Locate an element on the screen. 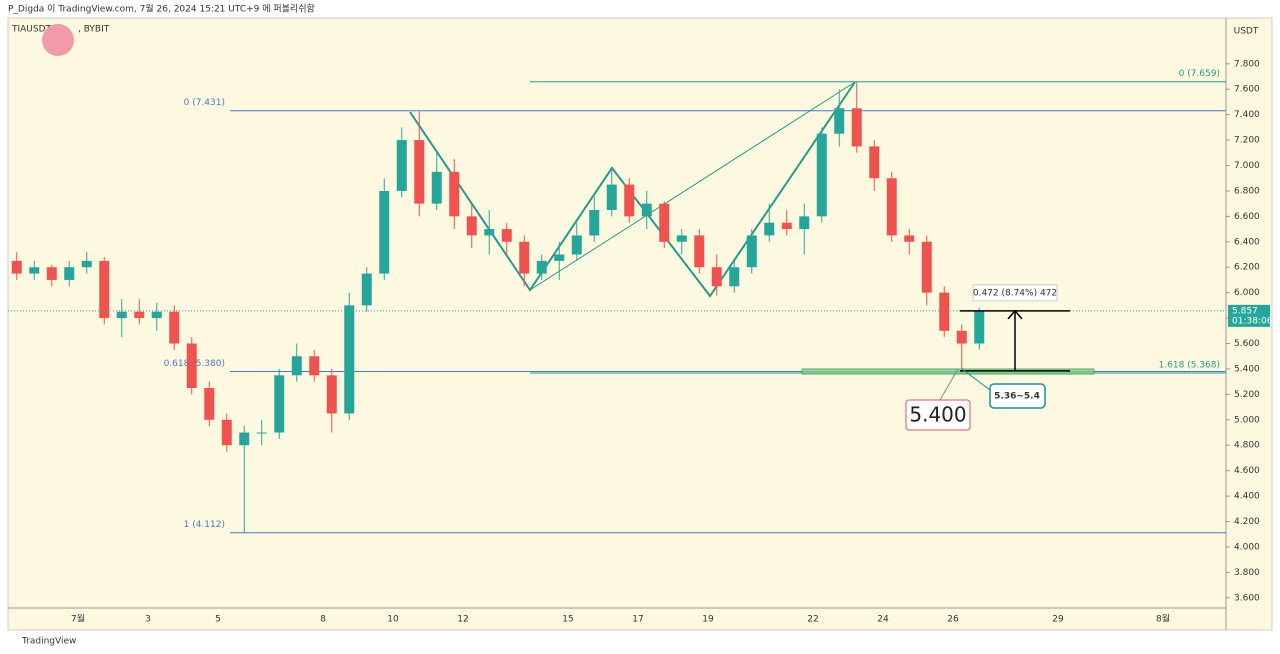  measure-label: 0.472 (8.74%) 472 is located at coordinates (1015, 293).